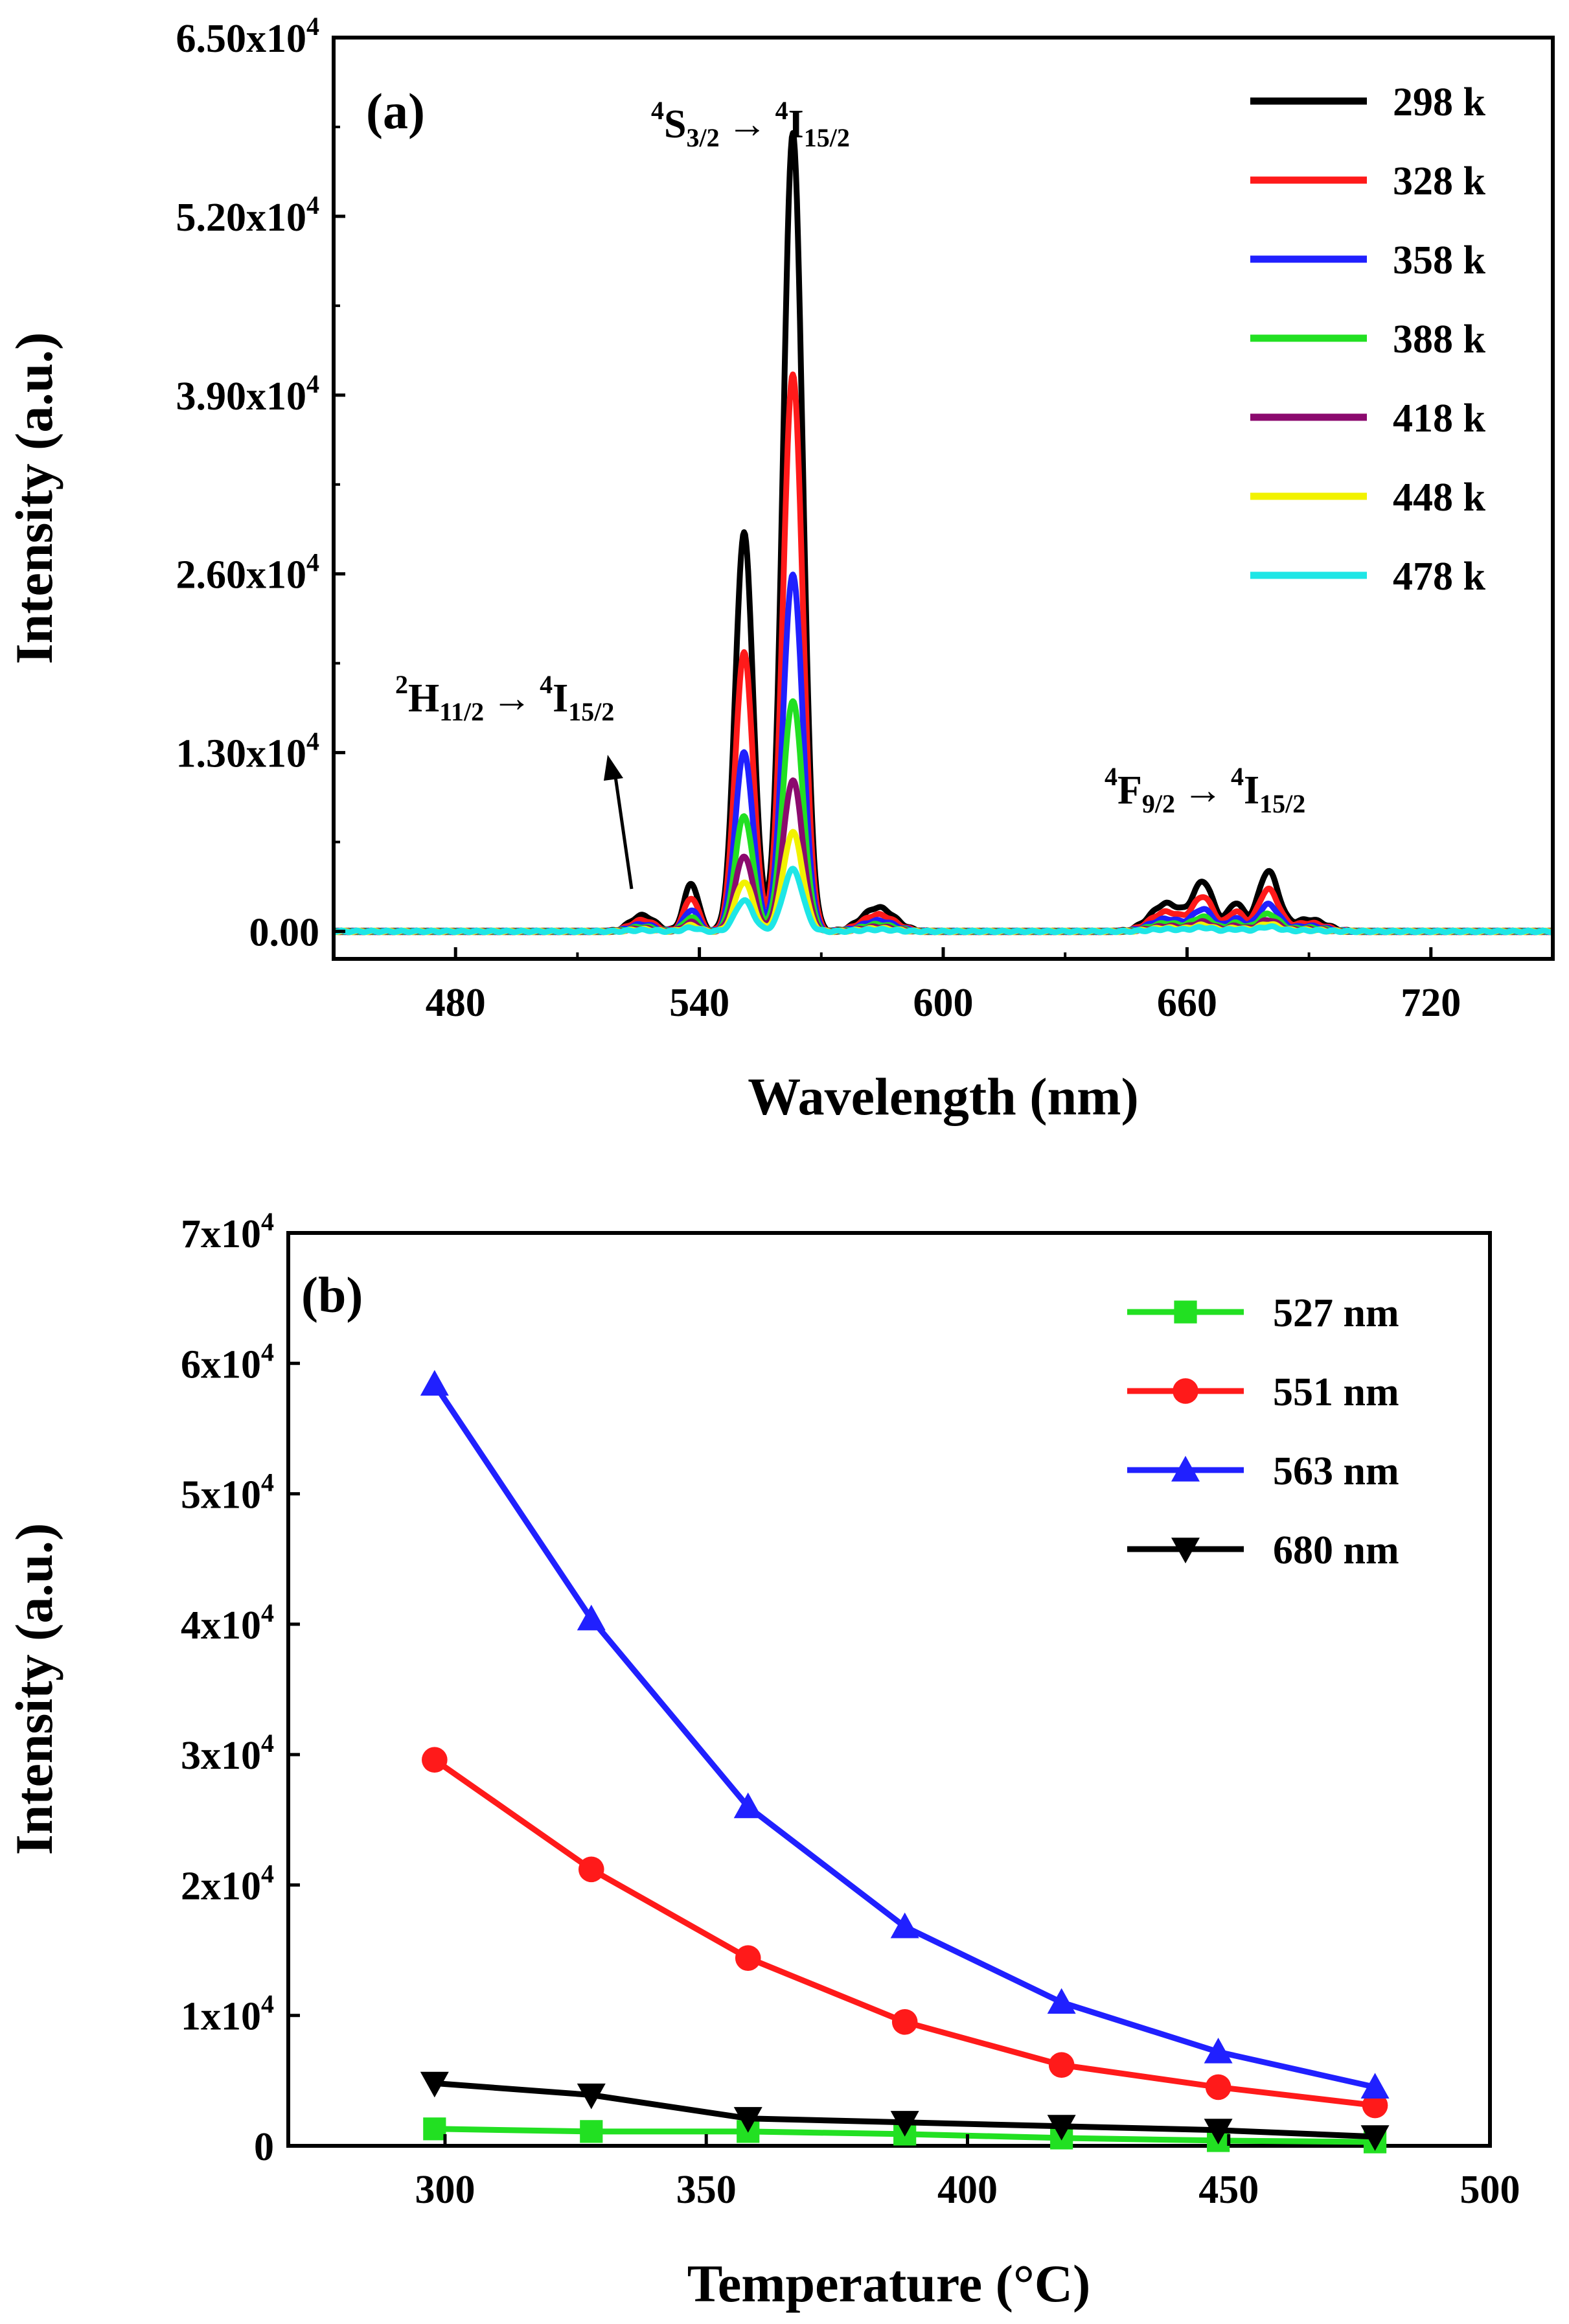  What do you see at coordinates (1439, 419) in the screenshot?
I see `legend-label-418-k: 418 k` at bounding box center [1439, 419].